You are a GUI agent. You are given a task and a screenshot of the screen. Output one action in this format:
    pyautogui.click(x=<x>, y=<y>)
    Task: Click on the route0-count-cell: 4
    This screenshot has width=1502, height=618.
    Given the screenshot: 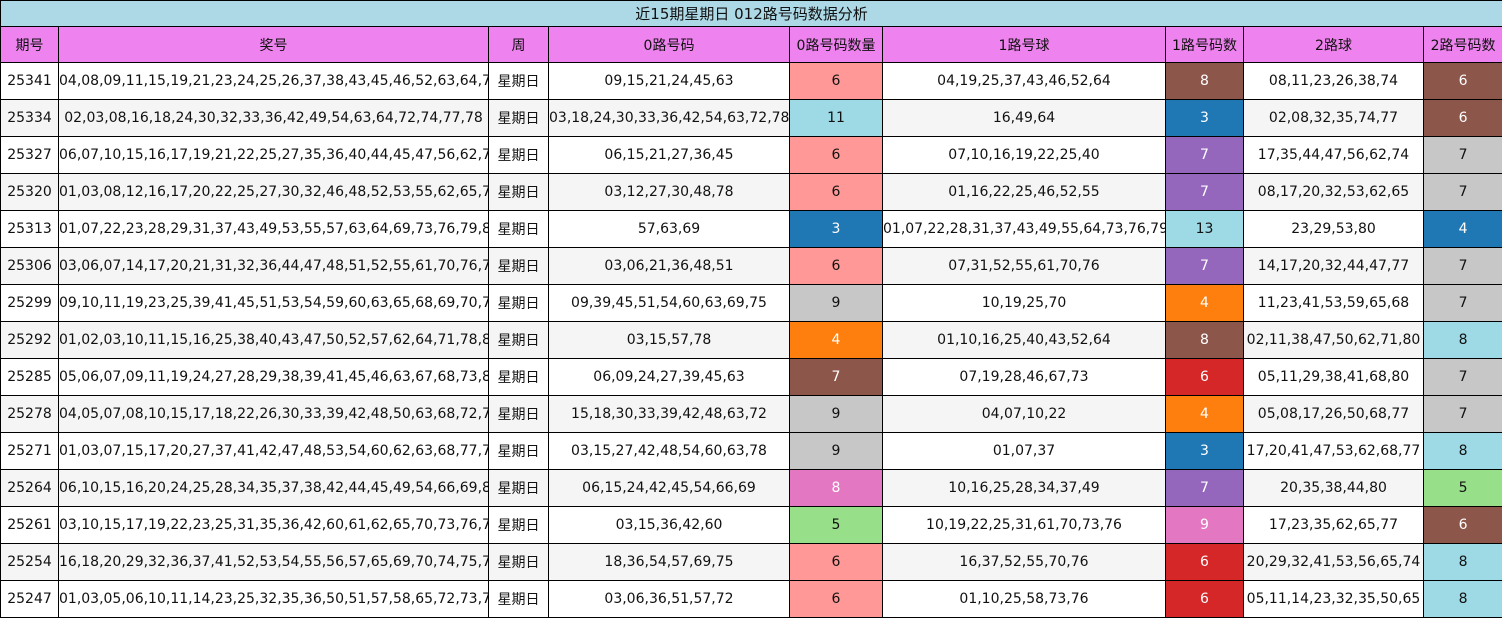 What is the action you would take?
    pyautogui.click(x=836, y=340)
    